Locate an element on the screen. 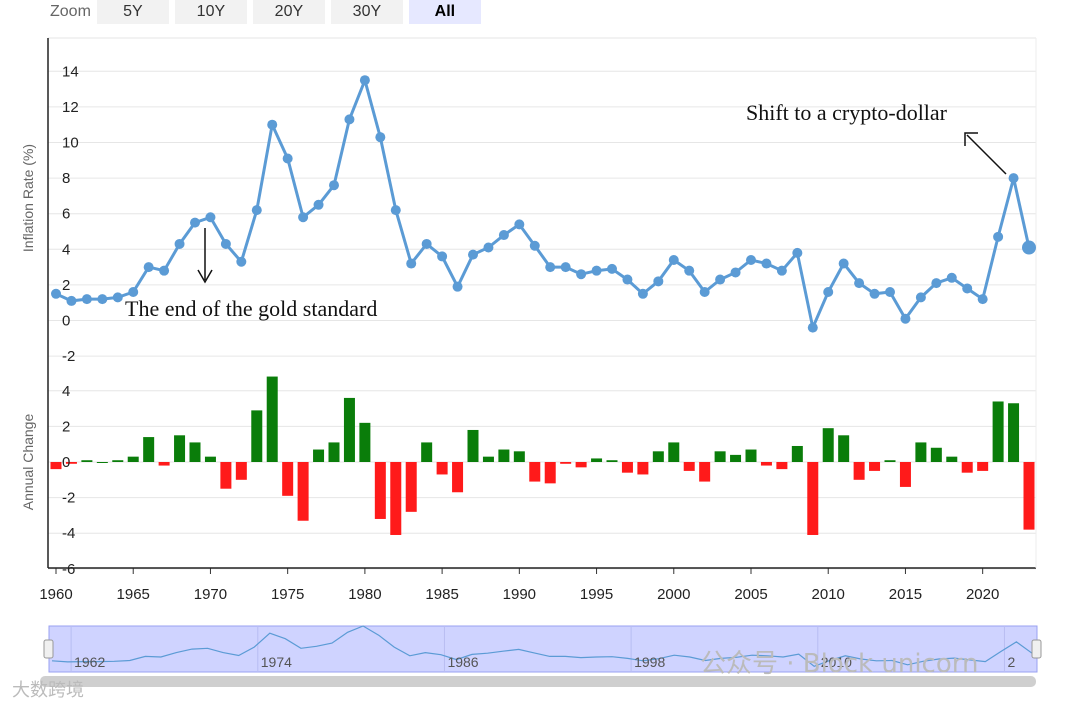  zoom-30y-button: 30Y is located at coordinates (366, 12).